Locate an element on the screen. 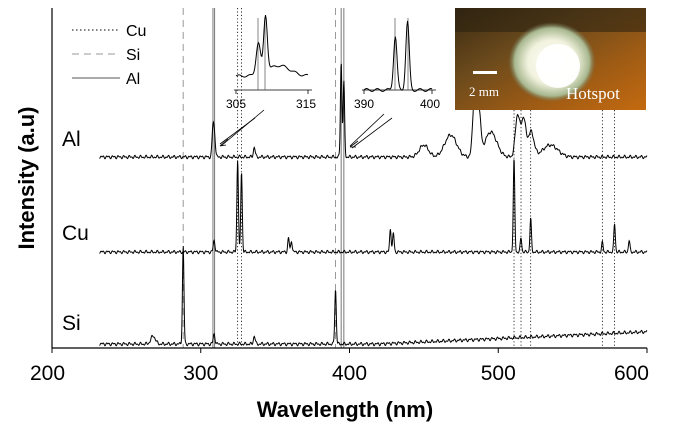  inset1-tick-label-left: 305 is located at coordinates (236, 104).